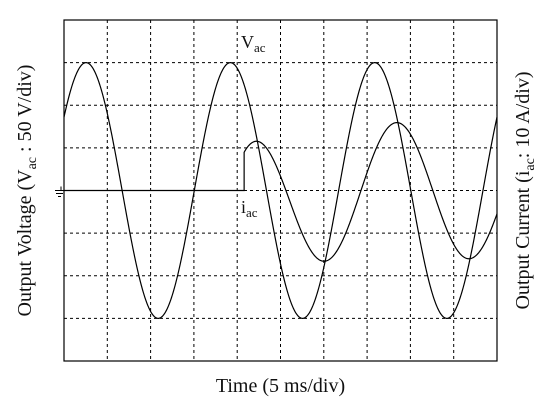 The height and width of the screenshot is (406, 550). I want to click on right-y-axis-label: Output Current (iac: 10 A/div), so click(525, 191).